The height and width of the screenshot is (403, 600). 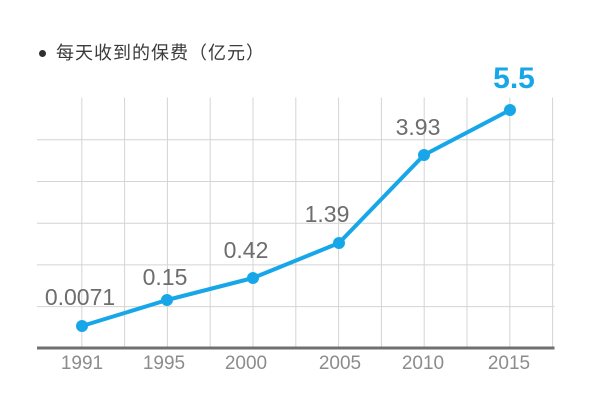 I want to click on x-tick-label: 2015, so click(x=509, y=363).